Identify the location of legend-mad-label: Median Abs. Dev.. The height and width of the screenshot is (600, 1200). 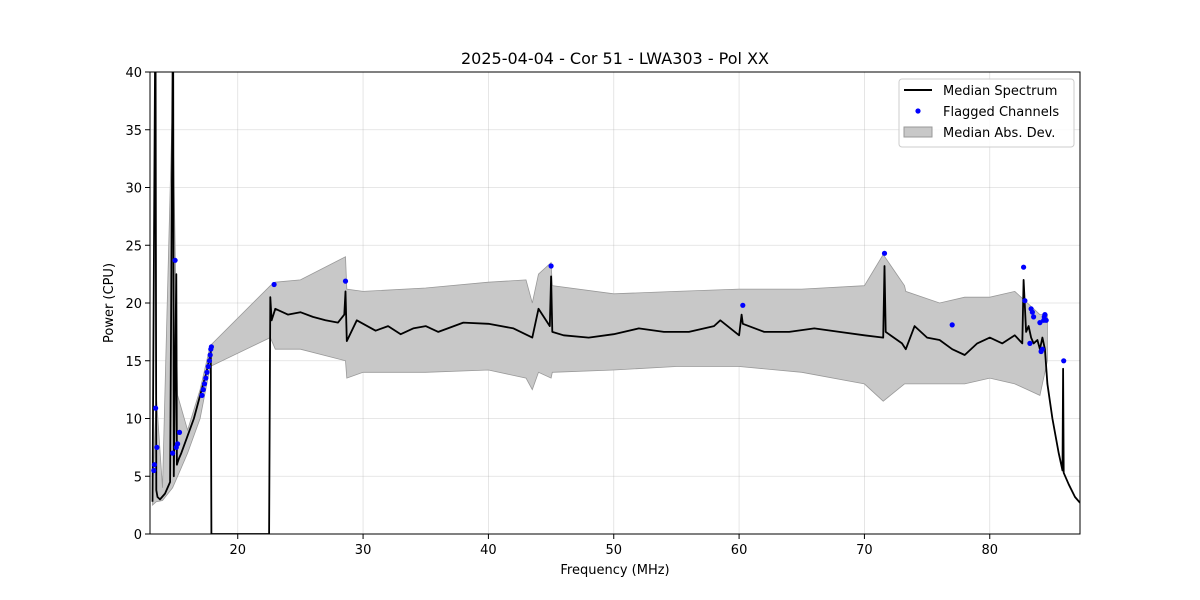
(999, 133).